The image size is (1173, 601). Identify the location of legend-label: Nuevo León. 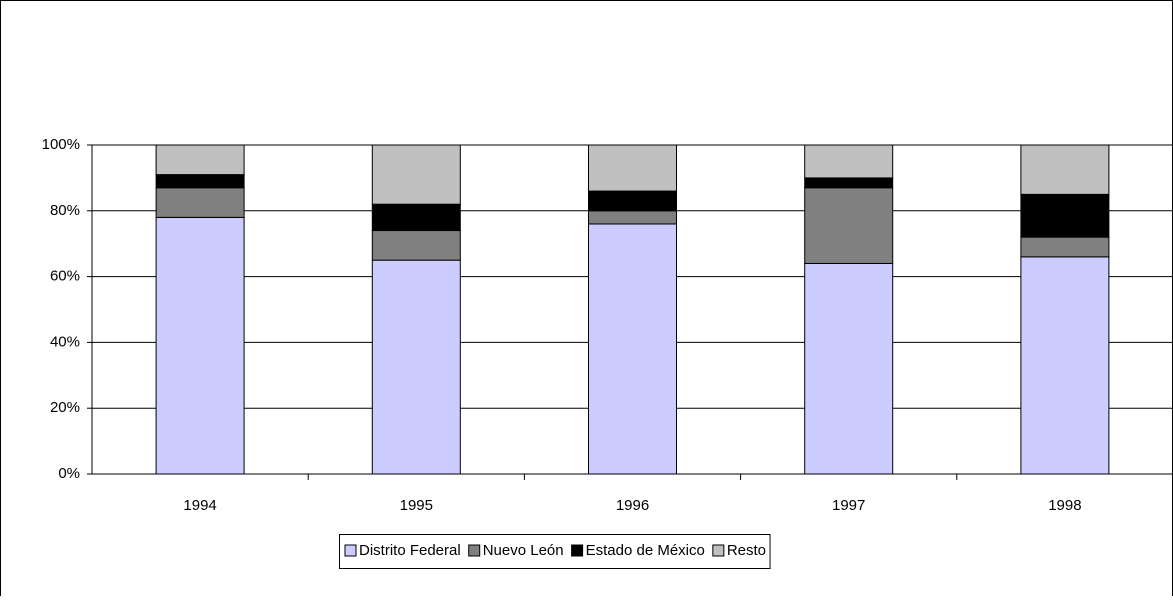
(523, 550).